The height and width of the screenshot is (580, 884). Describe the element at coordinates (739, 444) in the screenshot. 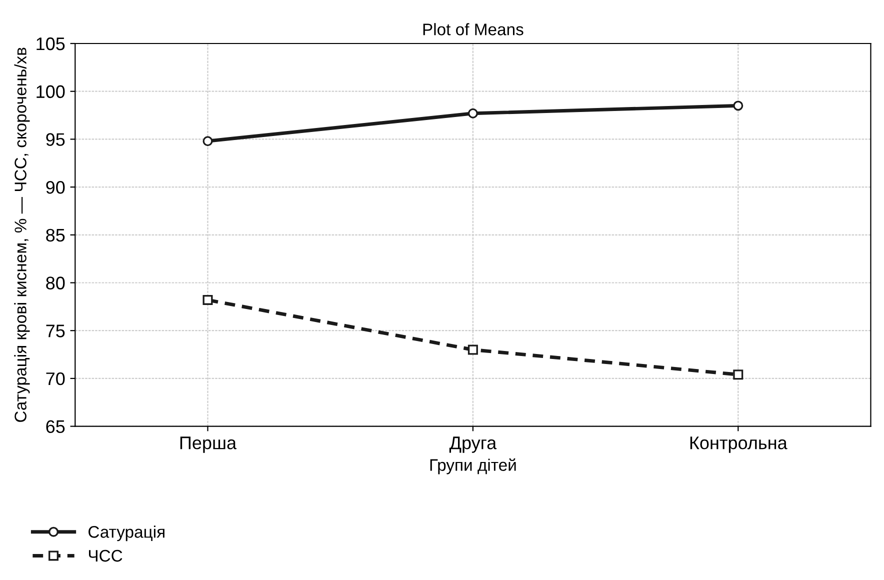

I see `x-tick-label: Контрольна` at that location.